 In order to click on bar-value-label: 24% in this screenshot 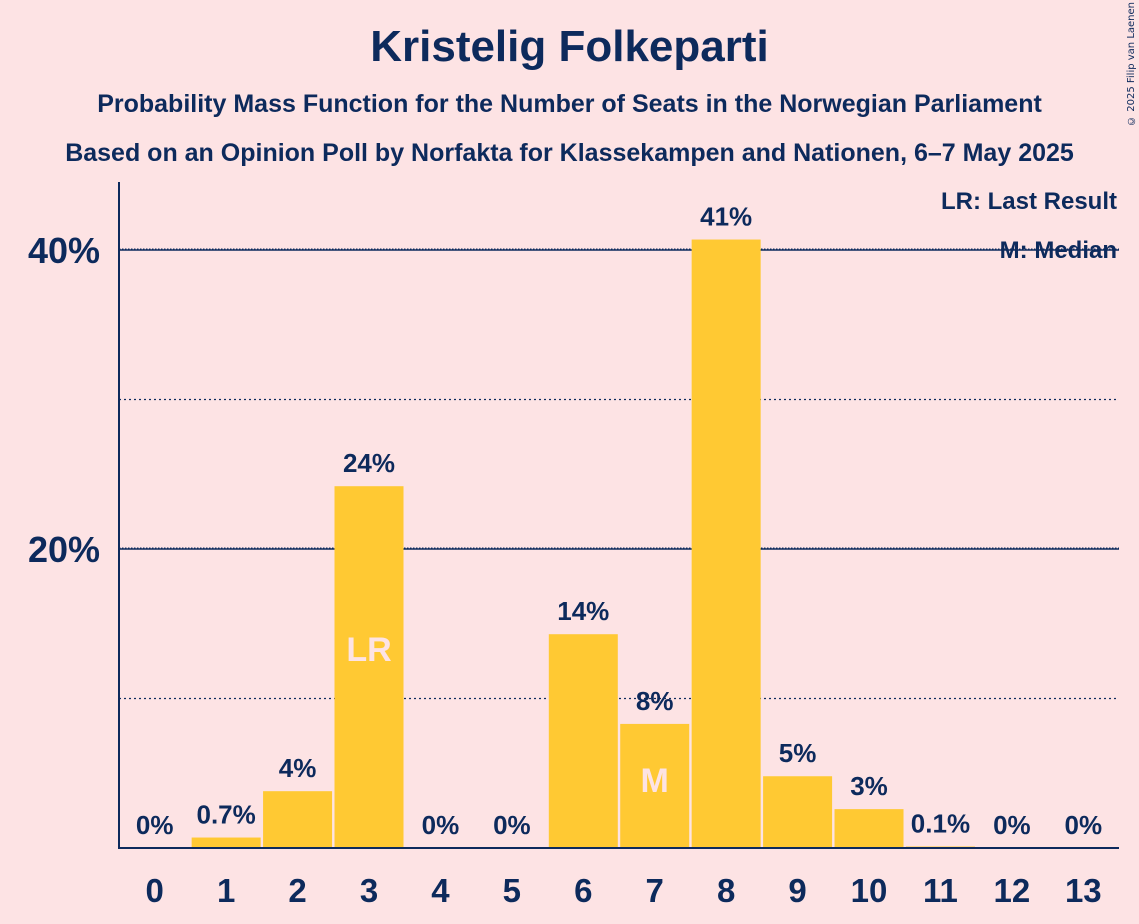, I will do `click(369, 463)`.